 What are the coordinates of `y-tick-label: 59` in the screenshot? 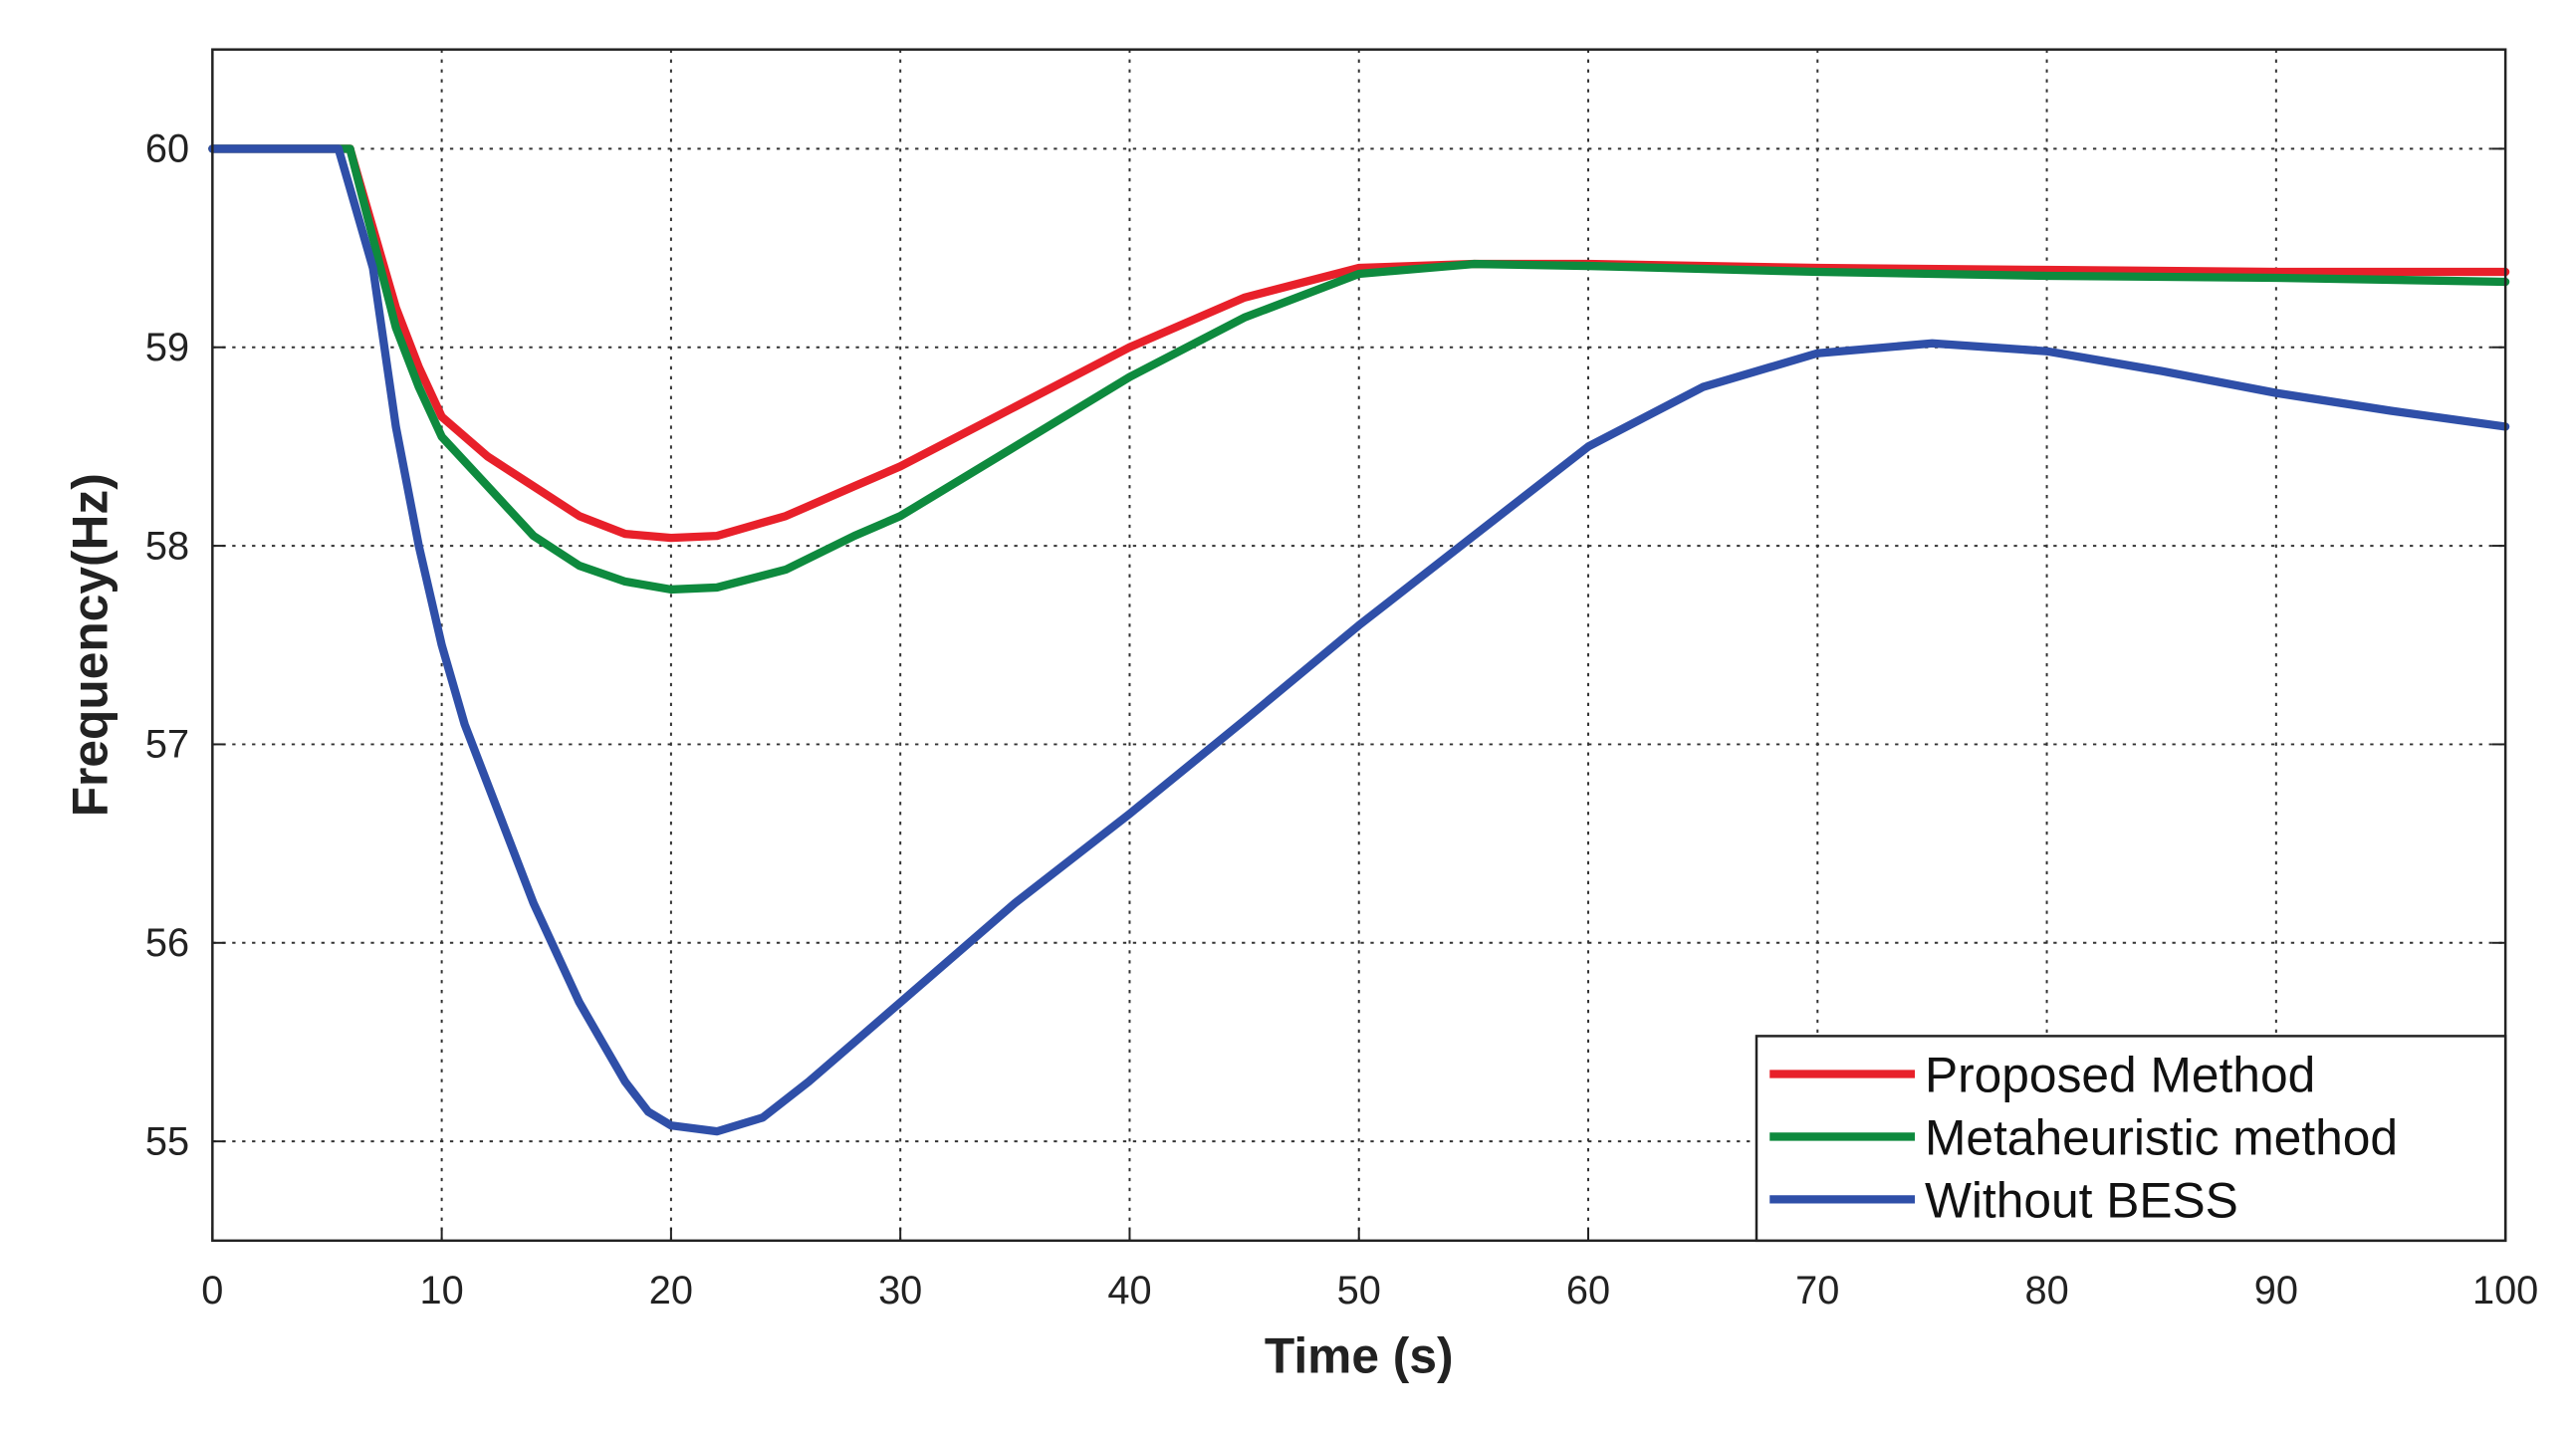 It's located at (167, 348).